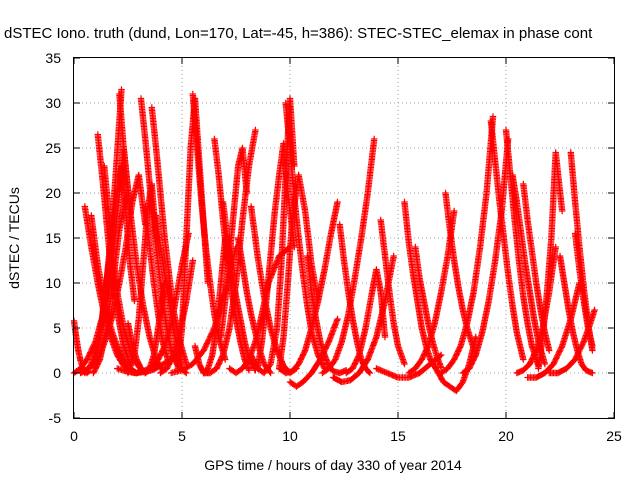  What do you see at coordinates (74, 436) in the screenshot?
I see `x-tick-label: 0` at bounding box center [74, 436].